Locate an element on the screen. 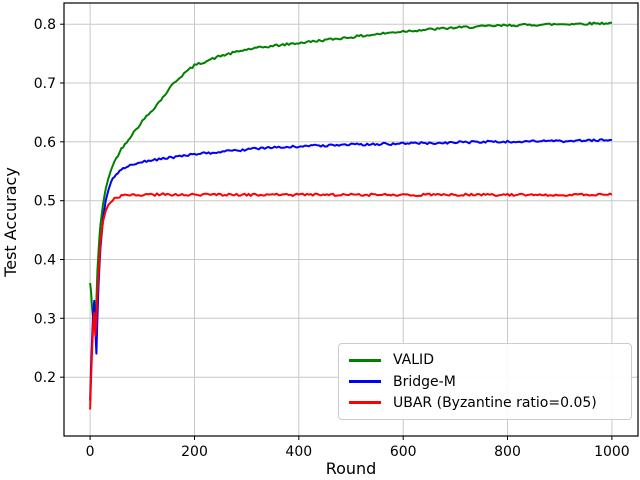 The image size is (640, 480). legend-label: UBAR (Byzantine ratio=0.05) is located at coordinates (495, 402).